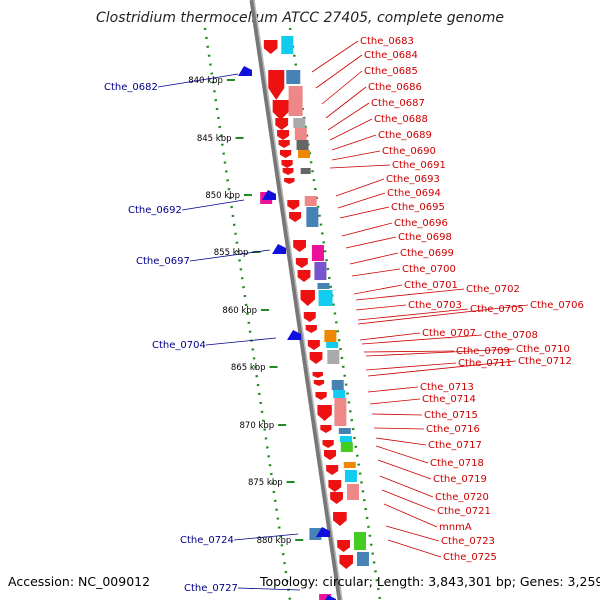 Image resolution: width=600 pixels, height=600 pixels. I want to click on gene-label: Cthe_0688, so click(401, 119).